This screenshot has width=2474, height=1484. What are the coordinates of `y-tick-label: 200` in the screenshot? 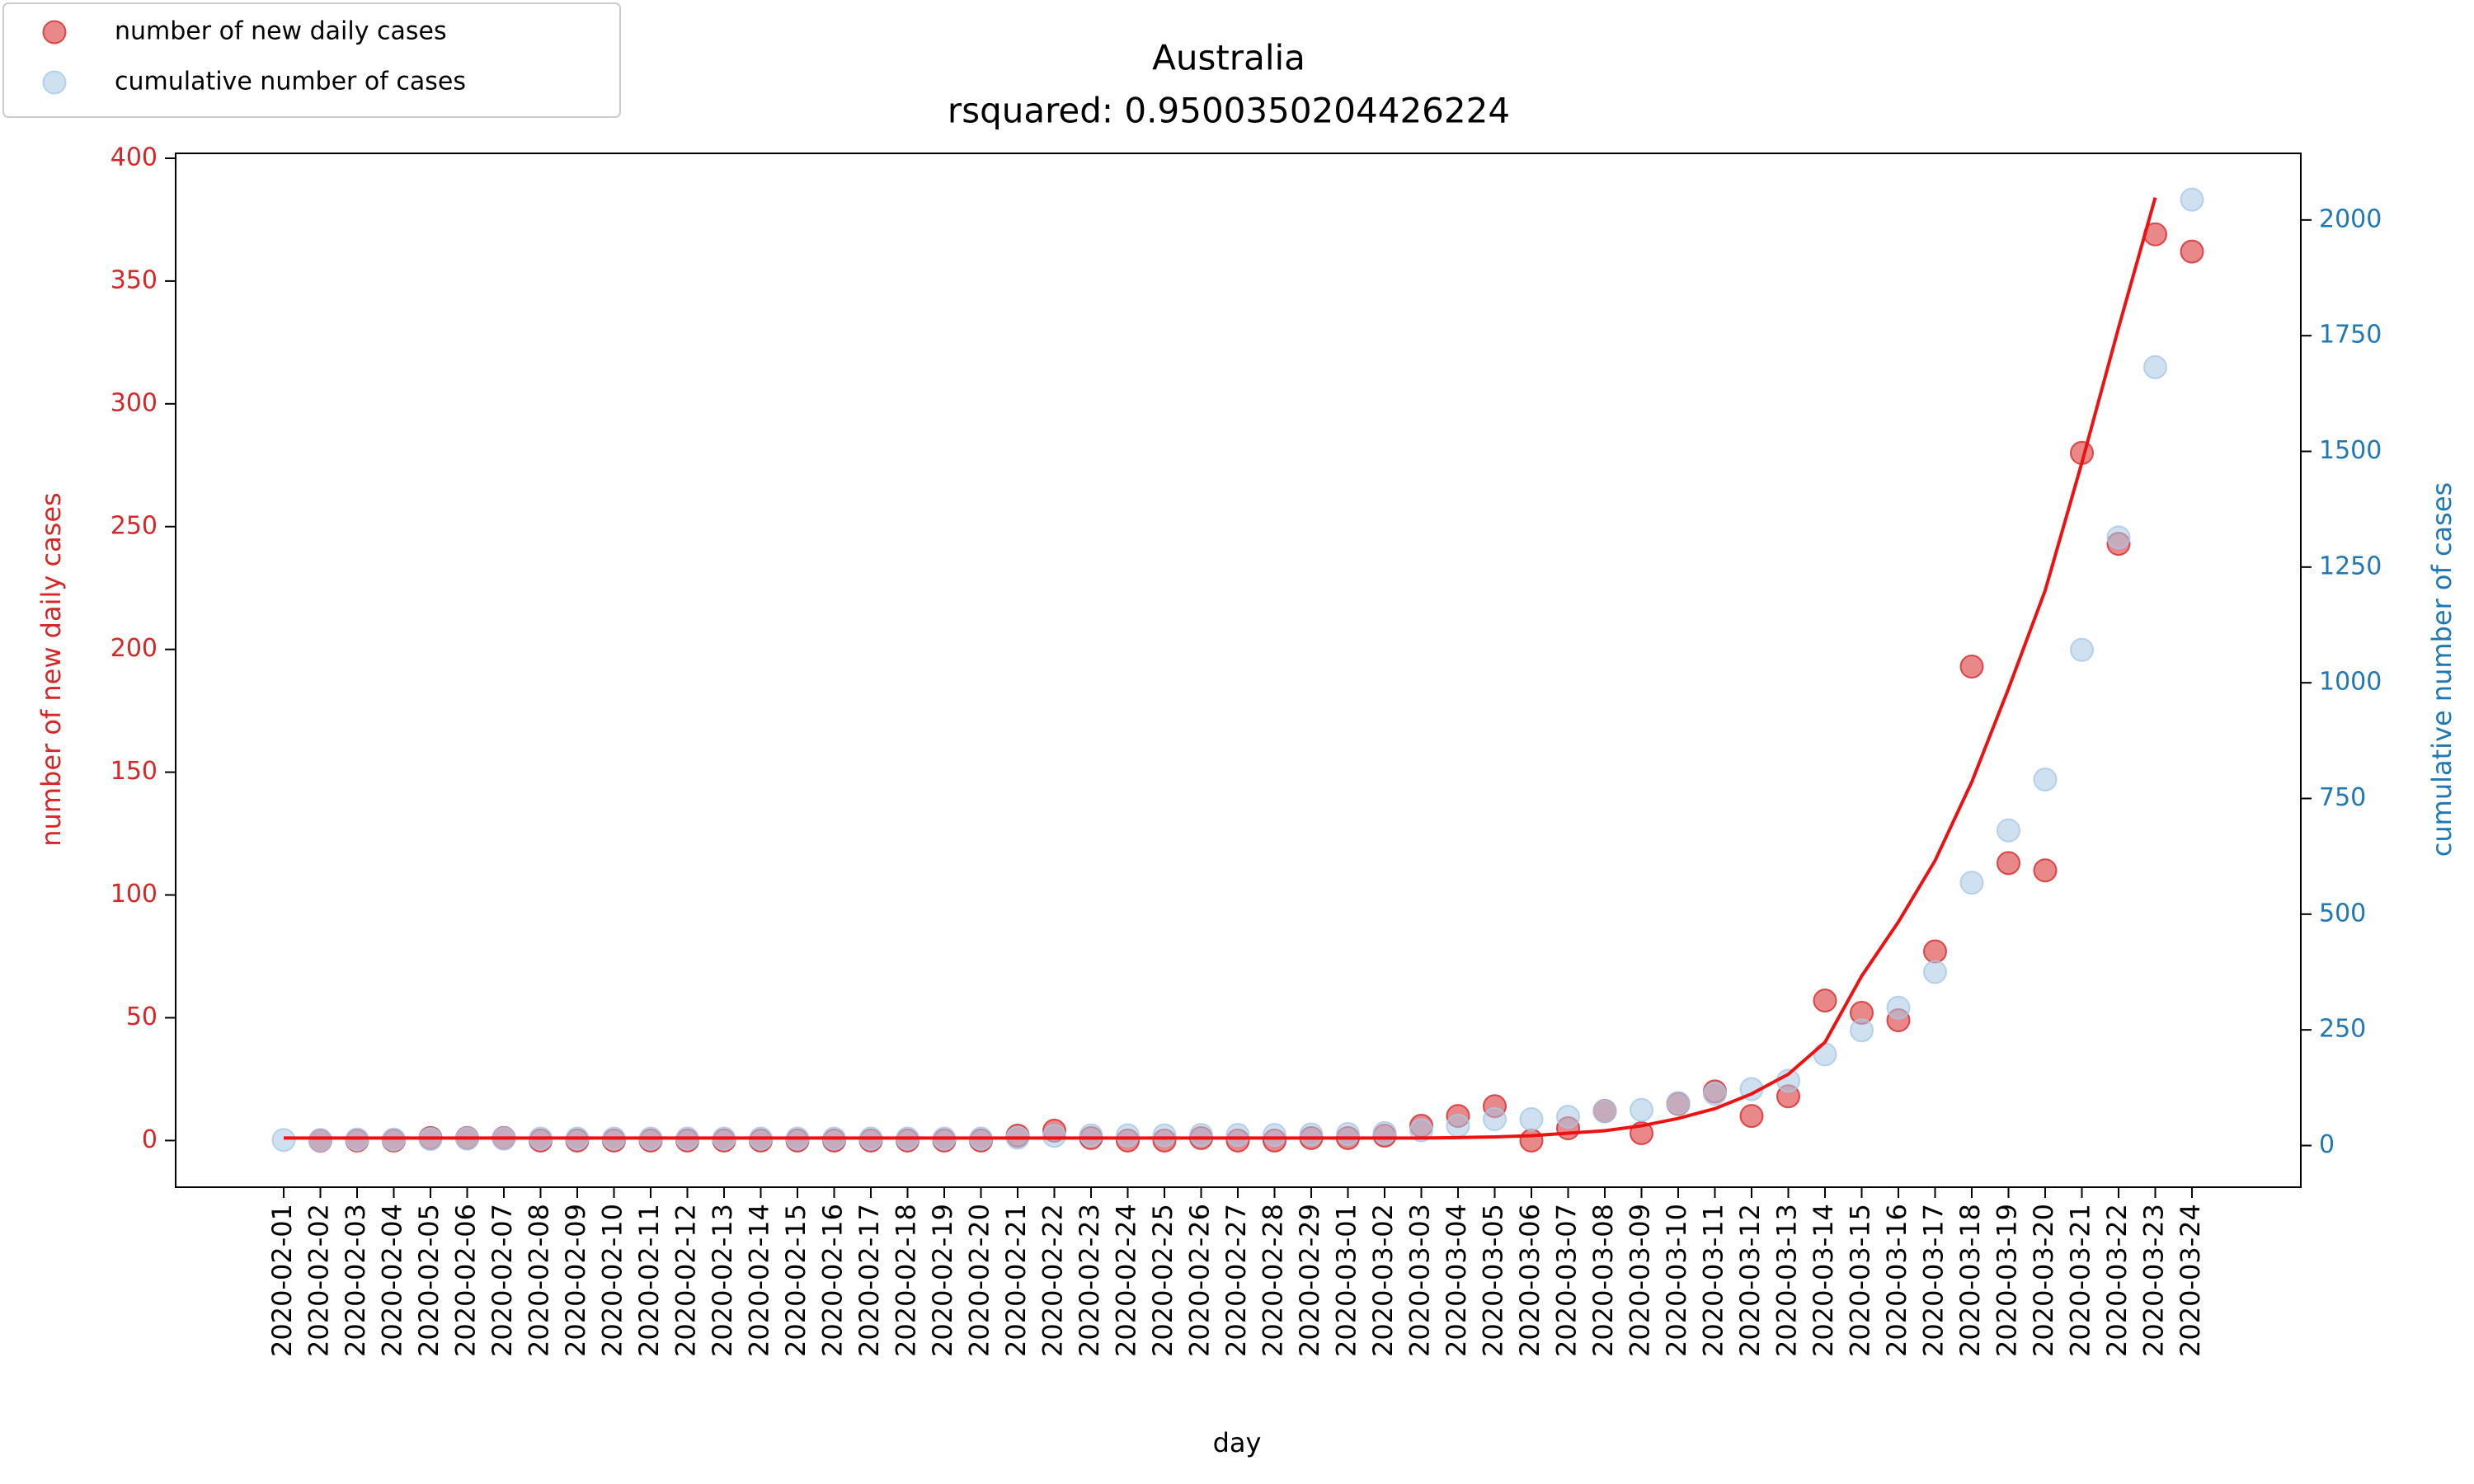 It's located at (134, 648).